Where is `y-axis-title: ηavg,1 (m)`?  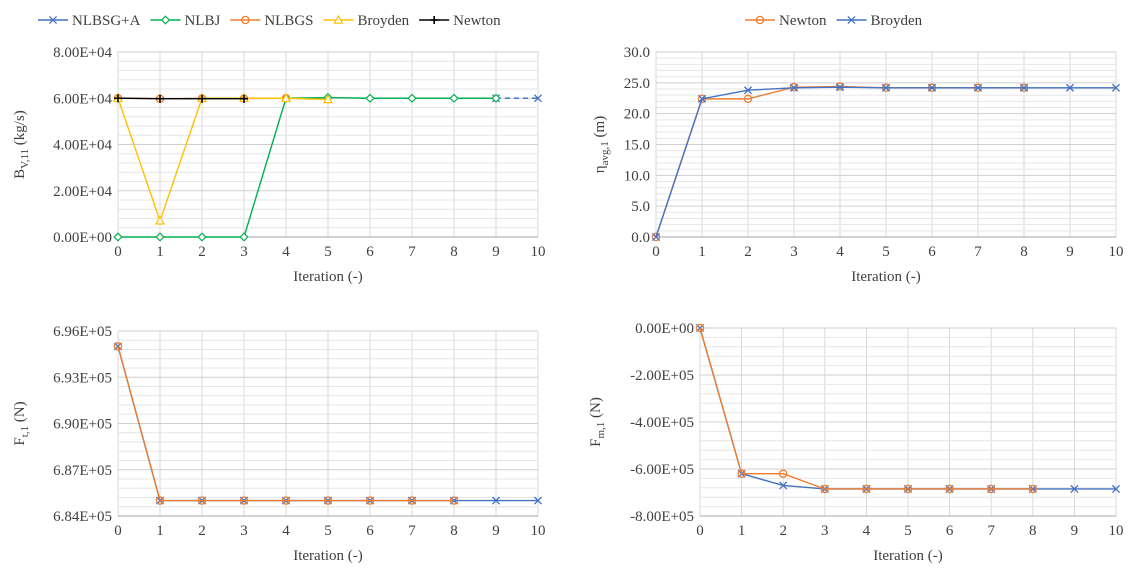 y-axis-title: ηavg,1 (m) is located at coordinates (601, 144).